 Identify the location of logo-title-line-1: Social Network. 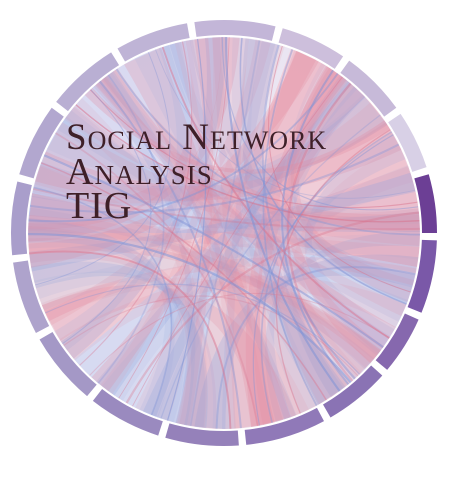
(197, 137).